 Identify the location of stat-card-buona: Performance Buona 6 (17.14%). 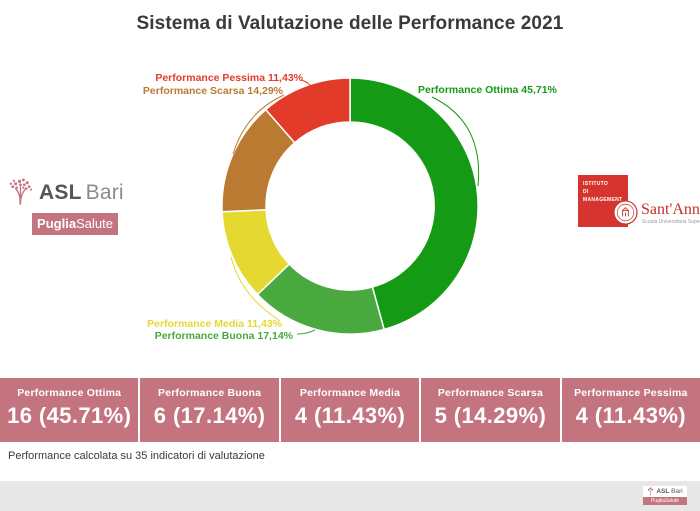
(209, 410).